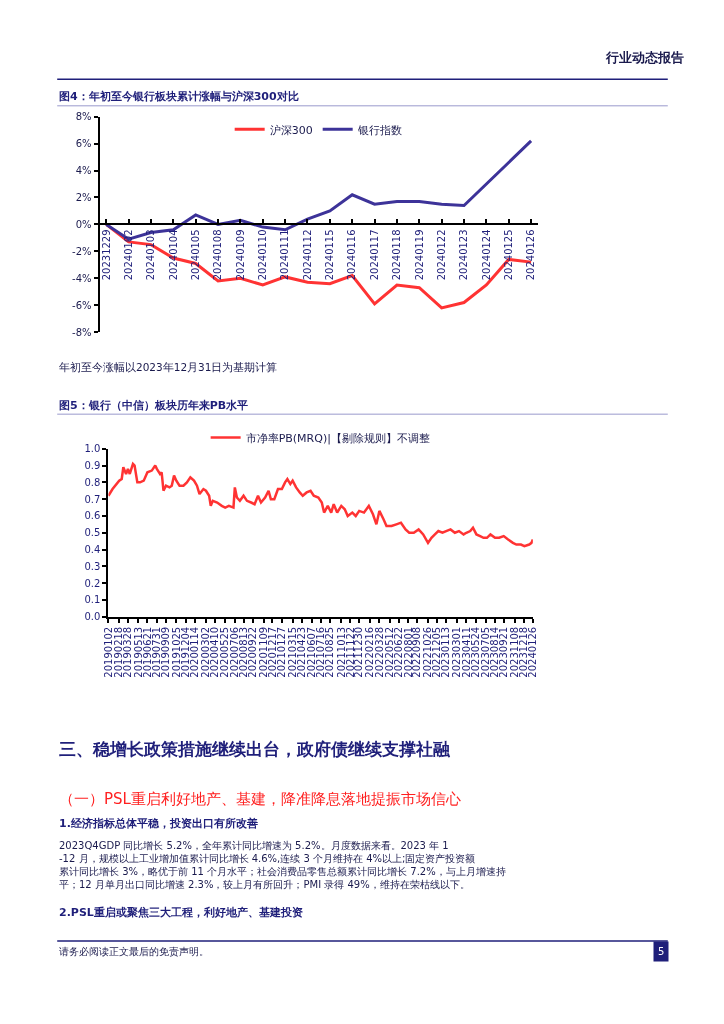 This screenshot has height=1024, width=724. What do you see at coordinates (282, 865) in the screenshot?
I see `text: 2023Q4GDP 同比增长 5.2%，全年累计同比增速为 5.2%。月度数据来看。2023 年 1-12 月，规模以上工业增加值累计同比增长 4.6%,连续 3 个月维持在 4%以上;固定资产投资额累计同比增长 3%，略优于前 11 个月水平；社会消费品零售总额累计同比增长 7.2%，与上月增速持平；12 月单月出口同比增速 2.3%，较上月有所回升；PMI 录得 49%，维持在荣枯线以下。` at bounding box center [282, 865].